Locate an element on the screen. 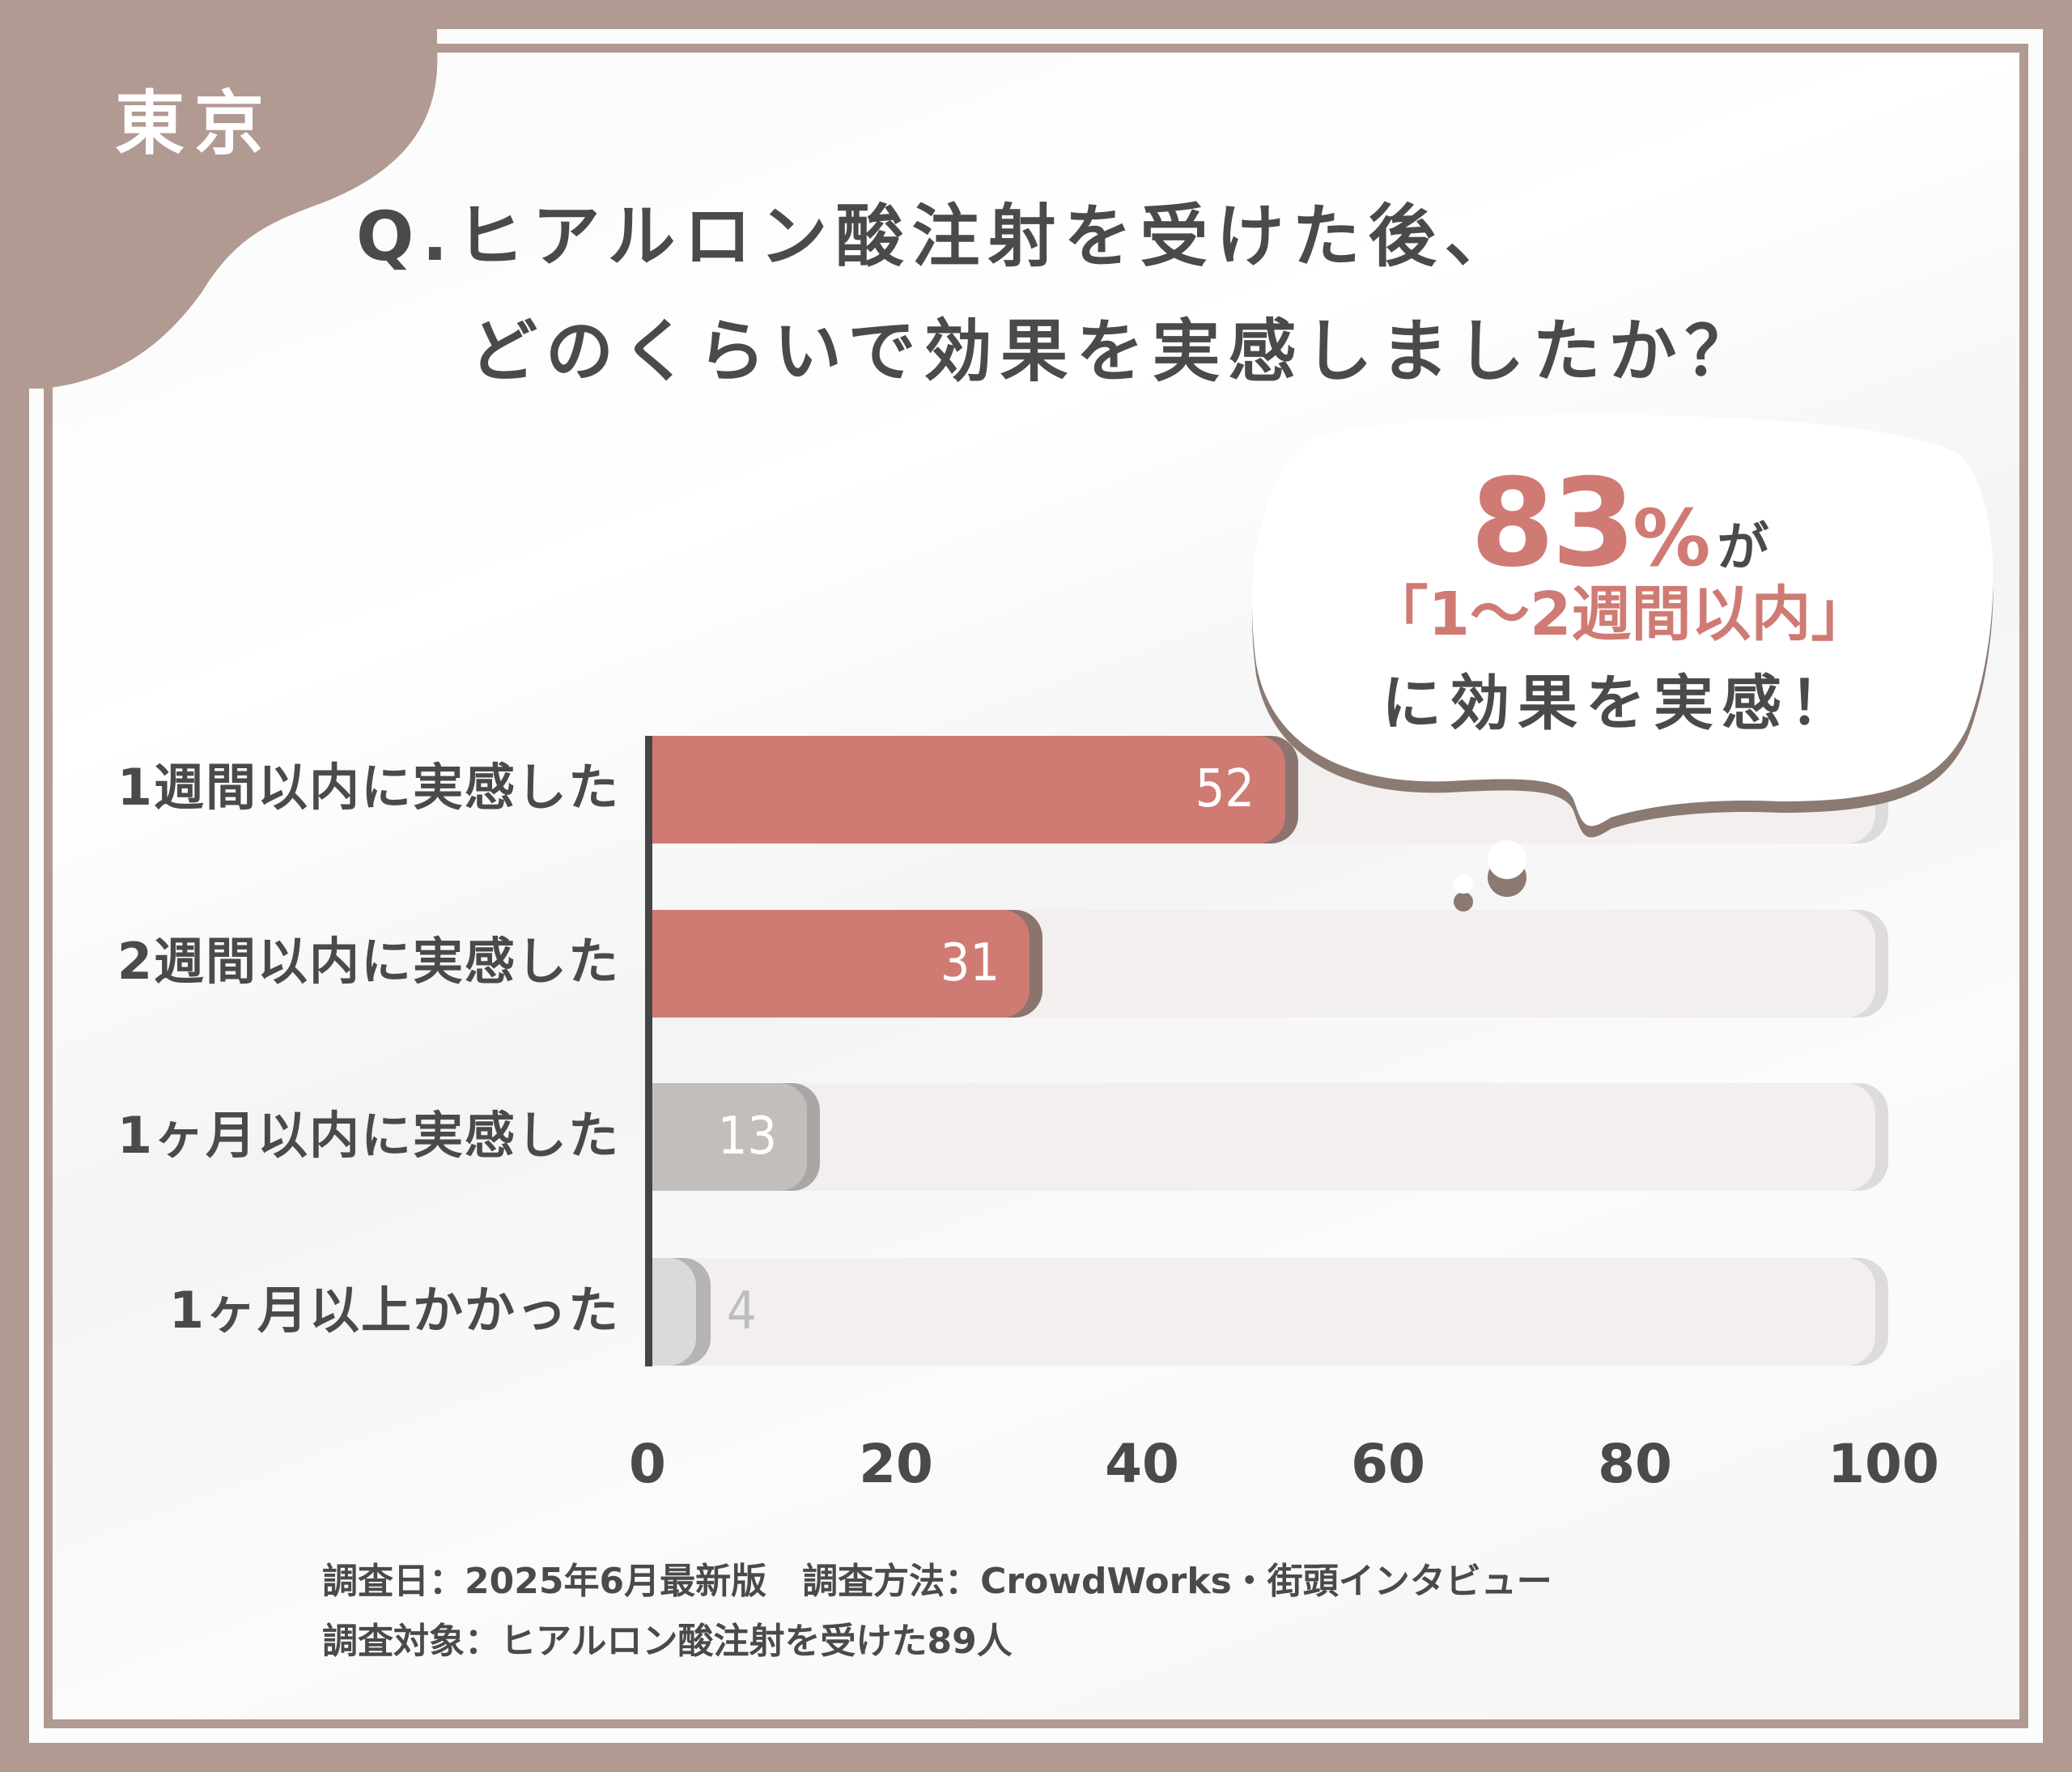  bar-value: 4 is located at coordinates (742, 1311).